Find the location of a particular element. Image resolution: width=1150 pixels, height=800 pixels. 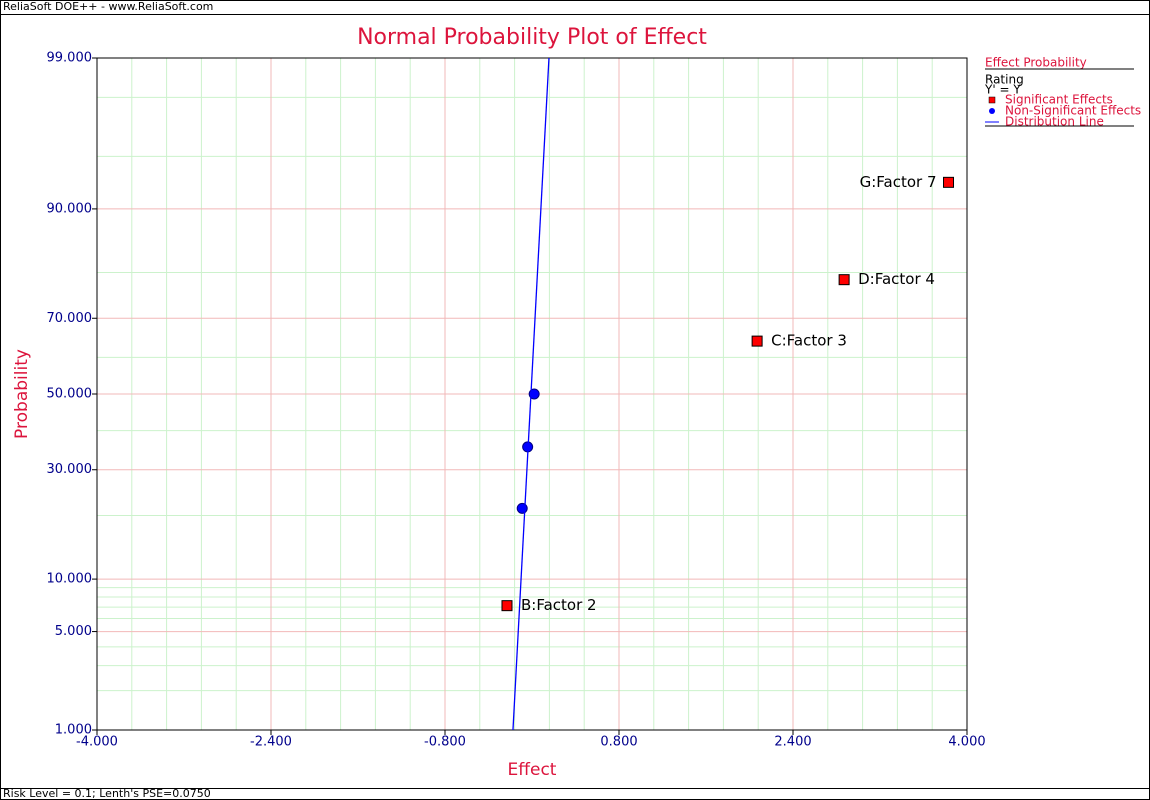

y-axis-label: Probability is located at coordinates (22, 394).